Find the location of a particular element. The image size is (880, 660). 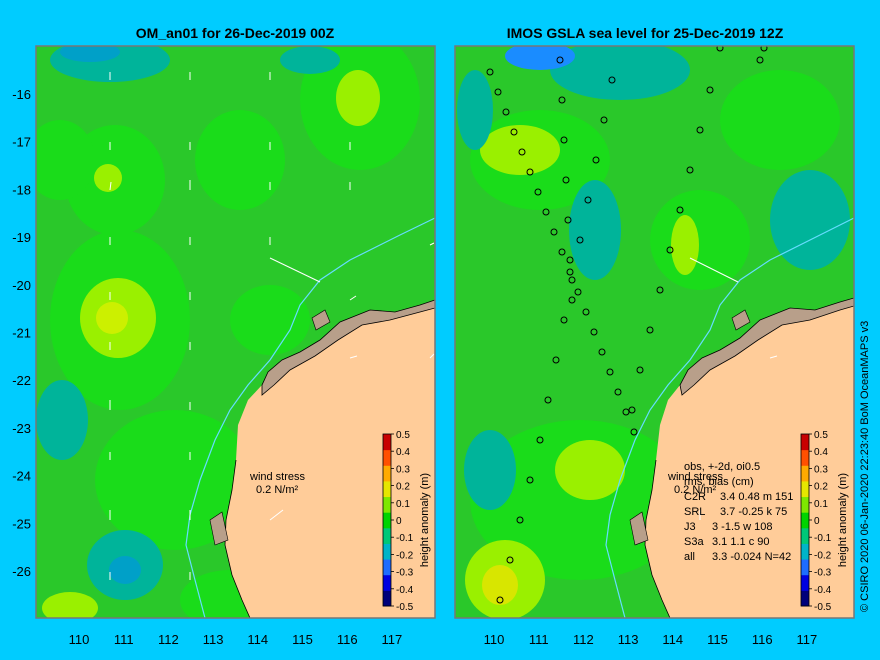

lat-tick-label: -24 is located at coordinates (21, 476).